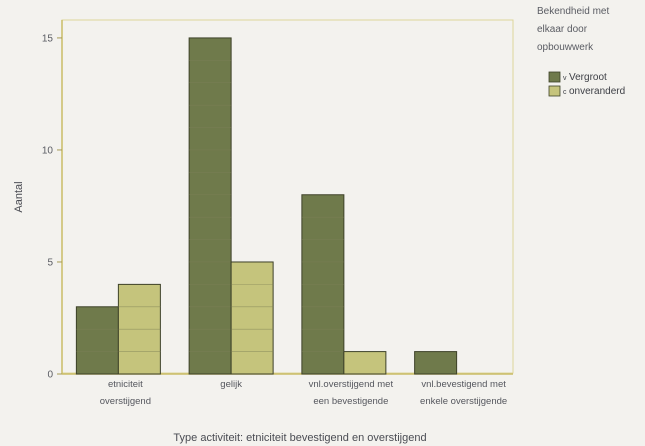 Image resolution: width=645 pixels, height=446 pixels. I want to click on y-tick-label: 0, so click(50, 375).